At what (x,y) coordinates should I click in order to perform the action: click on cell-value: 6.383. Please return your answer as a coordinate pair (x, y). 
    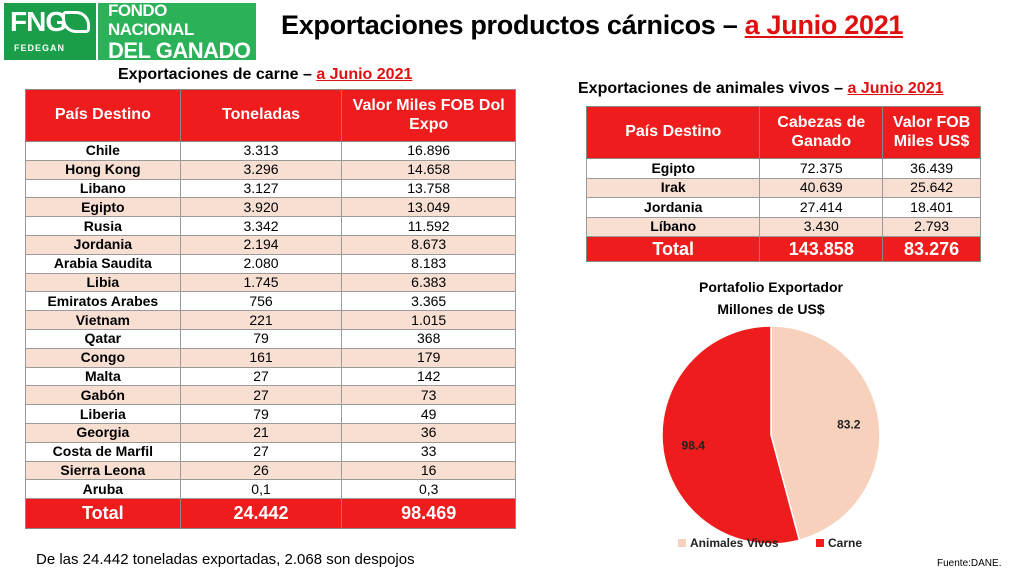
    Looking at the image, I should click on (428, 282).